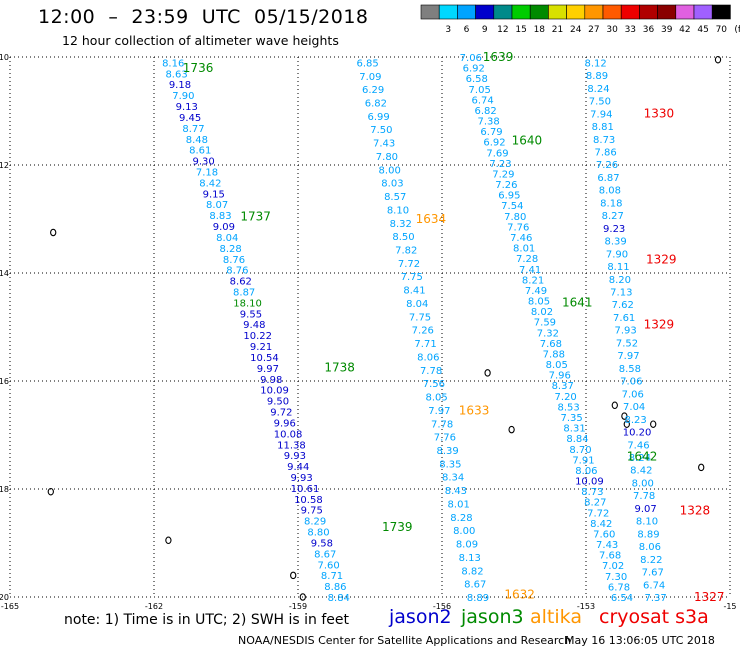 Image resolution: width=740 pixels, height=650 pixels. Describe the element at coordinates (500, 164) in the screenshot. I see `wave-height-value: 7.23` at that location.